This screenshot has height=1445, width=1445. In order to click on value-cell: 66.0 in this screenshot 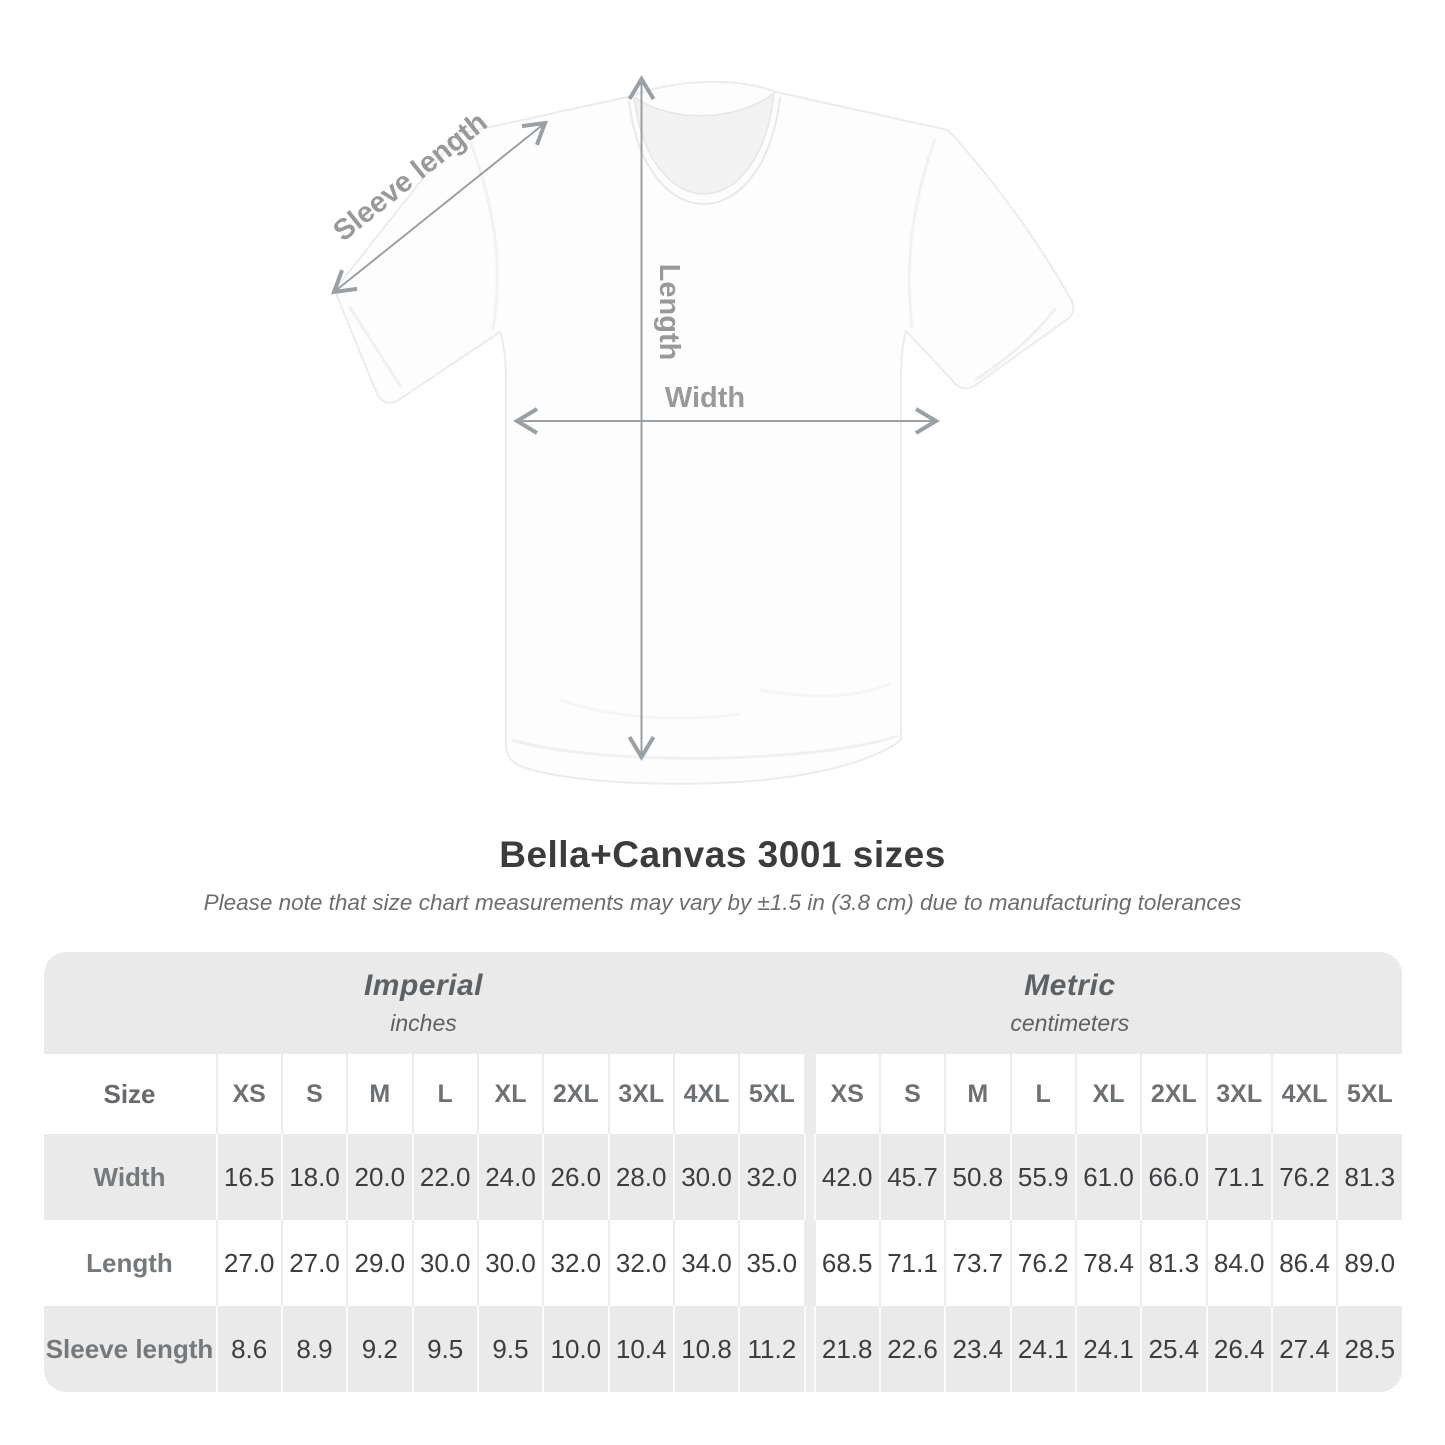, I will do `click(1172, 1177)`.